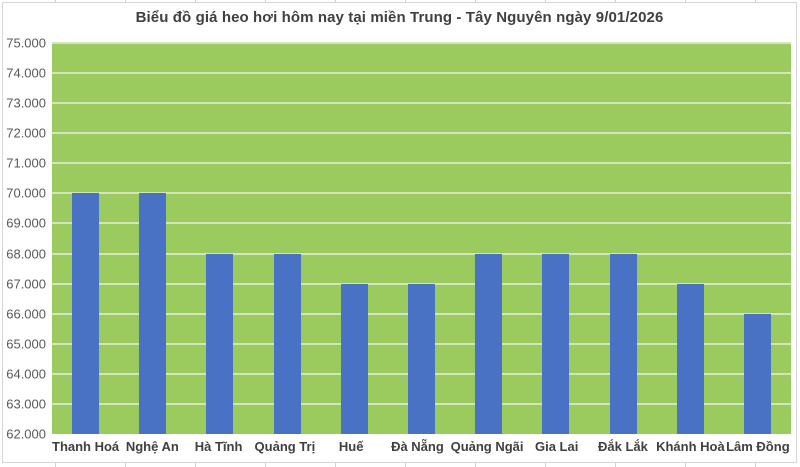  I want to click on x-axis-category-label: Quảng Trị, so click(285, 446).